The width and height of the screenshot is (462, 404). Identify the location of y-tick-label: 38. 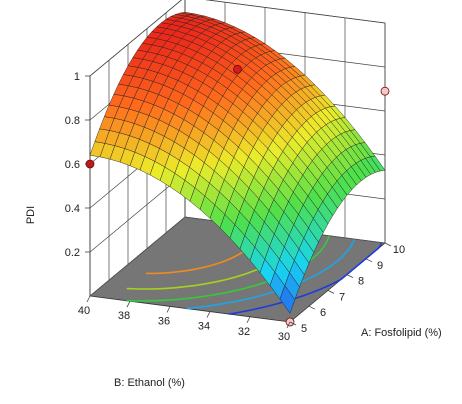
(124, 316).